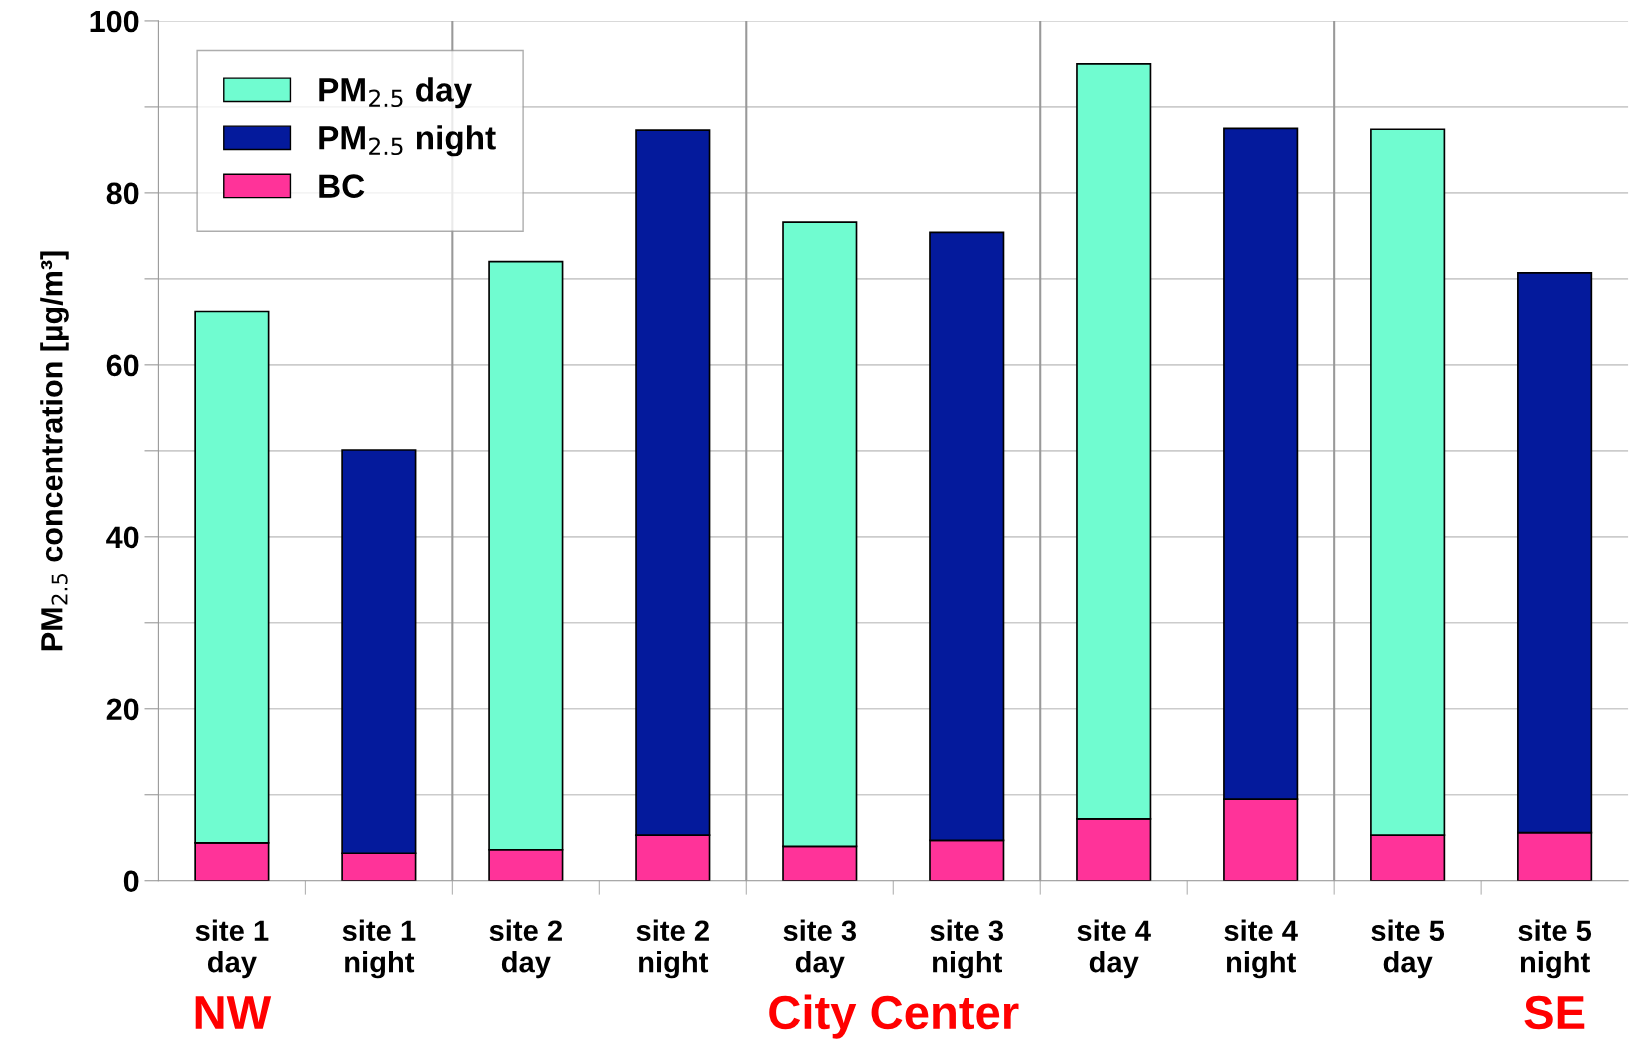 Image resolution: width=1633 pixels, height=1046 pixels. Describe the element at coordinates (672, 949) in the screenshot. I see `x-tick-label: site 2 night` at that location.